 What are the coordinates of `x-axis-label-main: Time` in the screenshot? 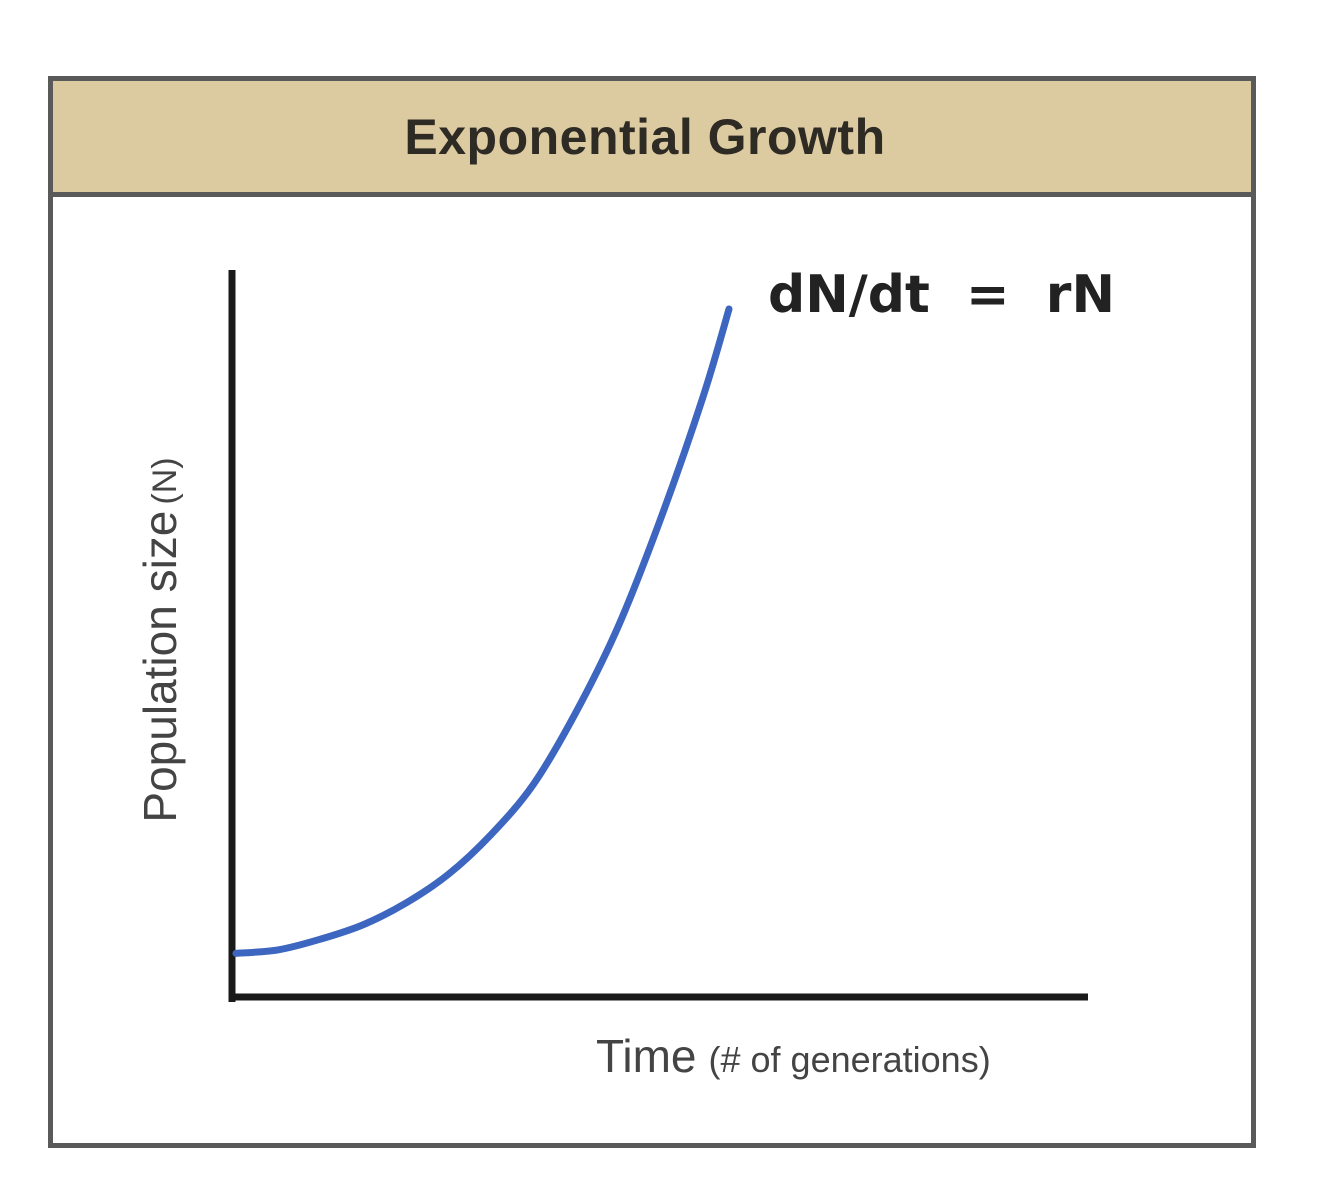 It's located at (646, 1056).